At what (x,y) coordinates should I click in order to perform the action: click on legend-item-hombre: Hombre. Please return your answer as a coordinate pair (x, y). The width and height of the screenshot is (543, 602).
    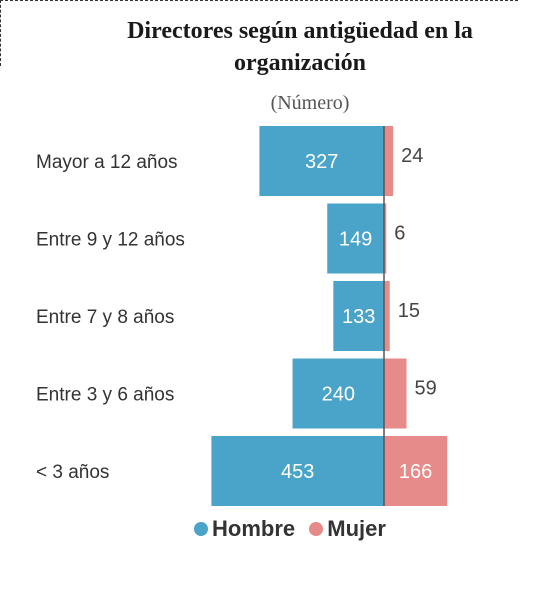
    Looking at the image, I should click on (244, 529).